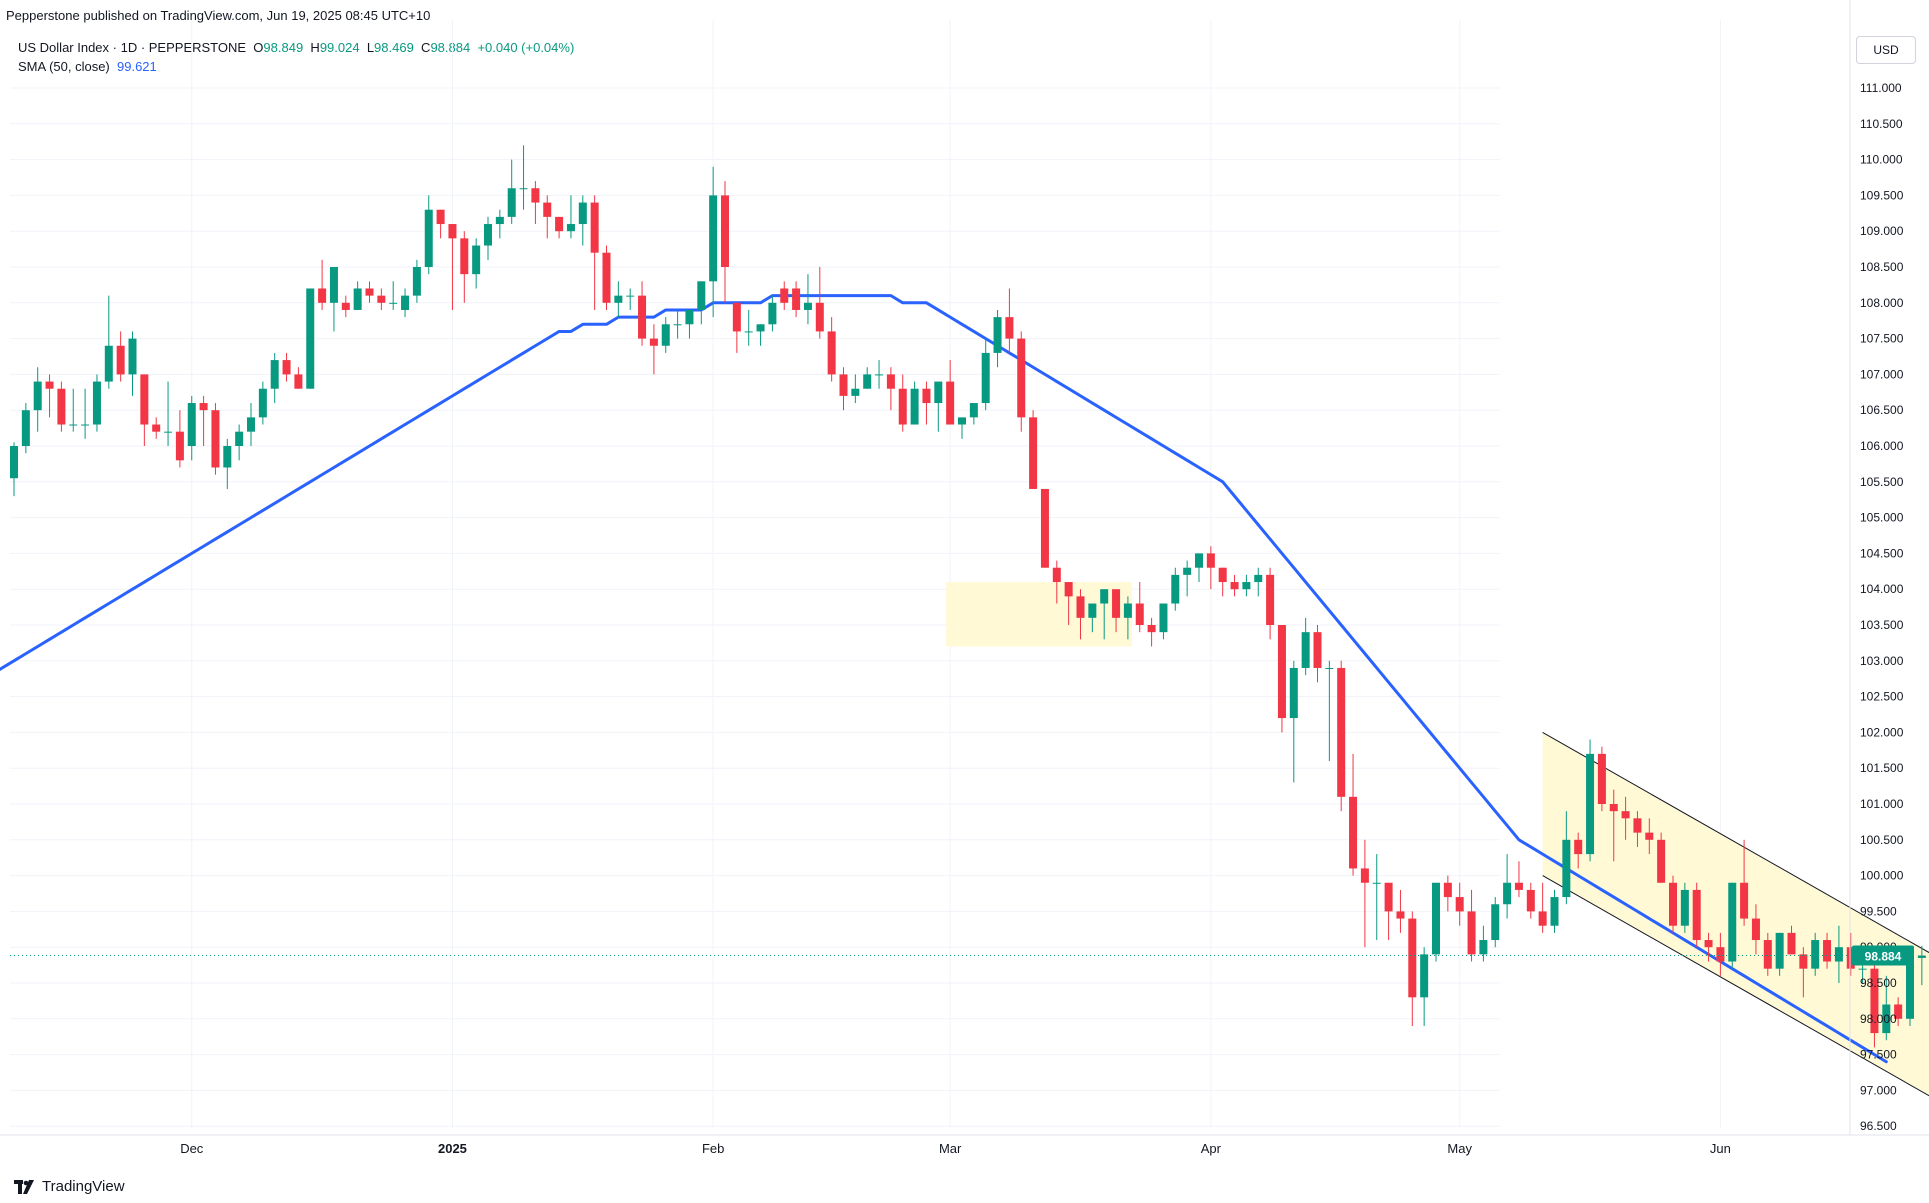 The width and height of the screenshot is (1929, 1203). Describe the element at coordinates (1735, 842) in the screenshot. I see `channel-upper-line` at that location.